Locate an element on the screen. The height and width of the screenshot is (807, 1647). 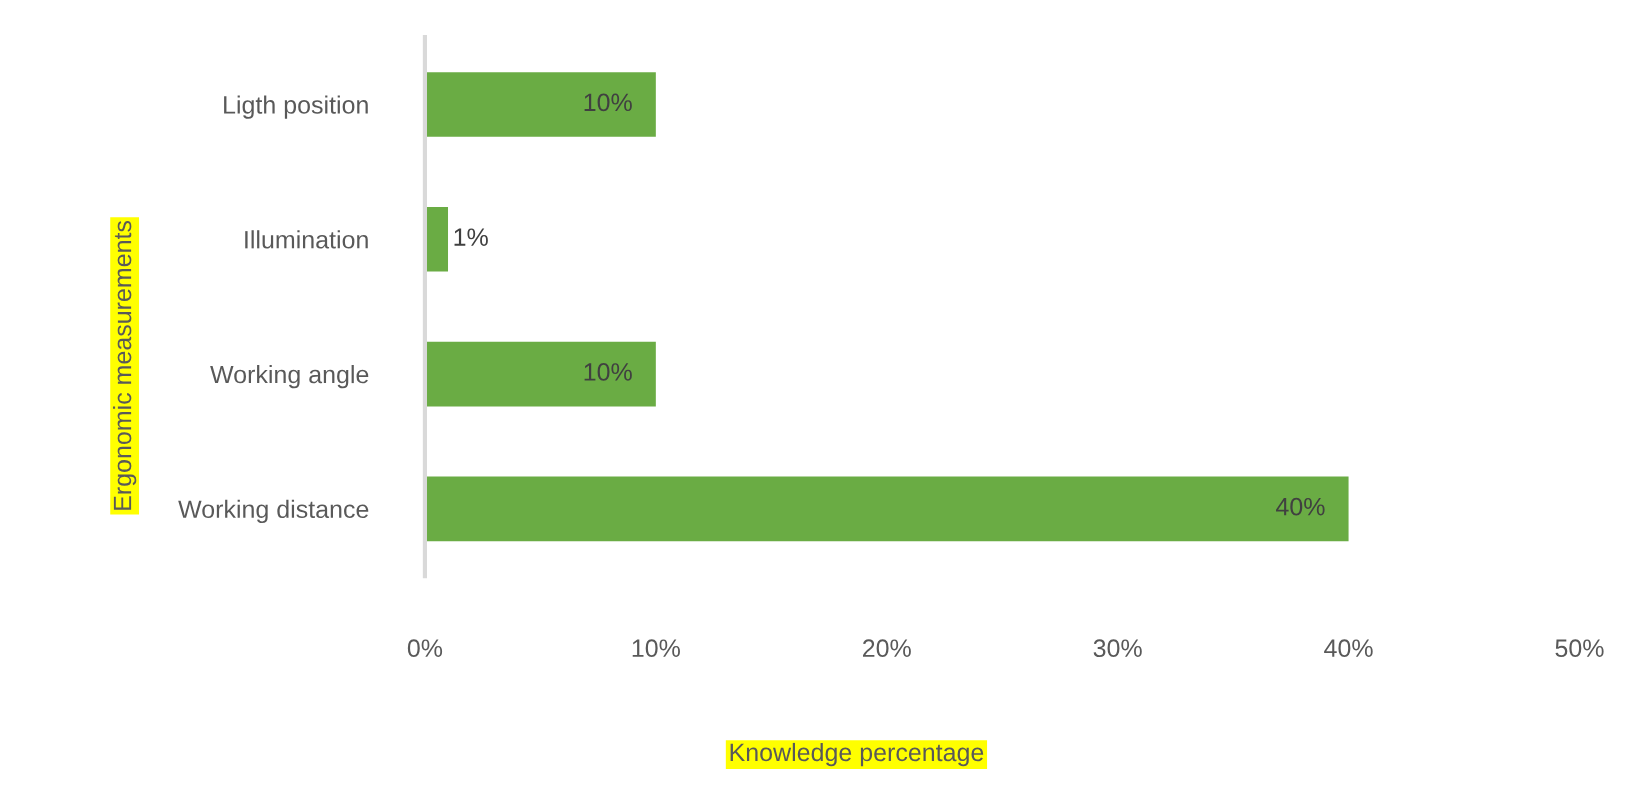
x-tick-label: 10% is located at coordinates (656, 648).